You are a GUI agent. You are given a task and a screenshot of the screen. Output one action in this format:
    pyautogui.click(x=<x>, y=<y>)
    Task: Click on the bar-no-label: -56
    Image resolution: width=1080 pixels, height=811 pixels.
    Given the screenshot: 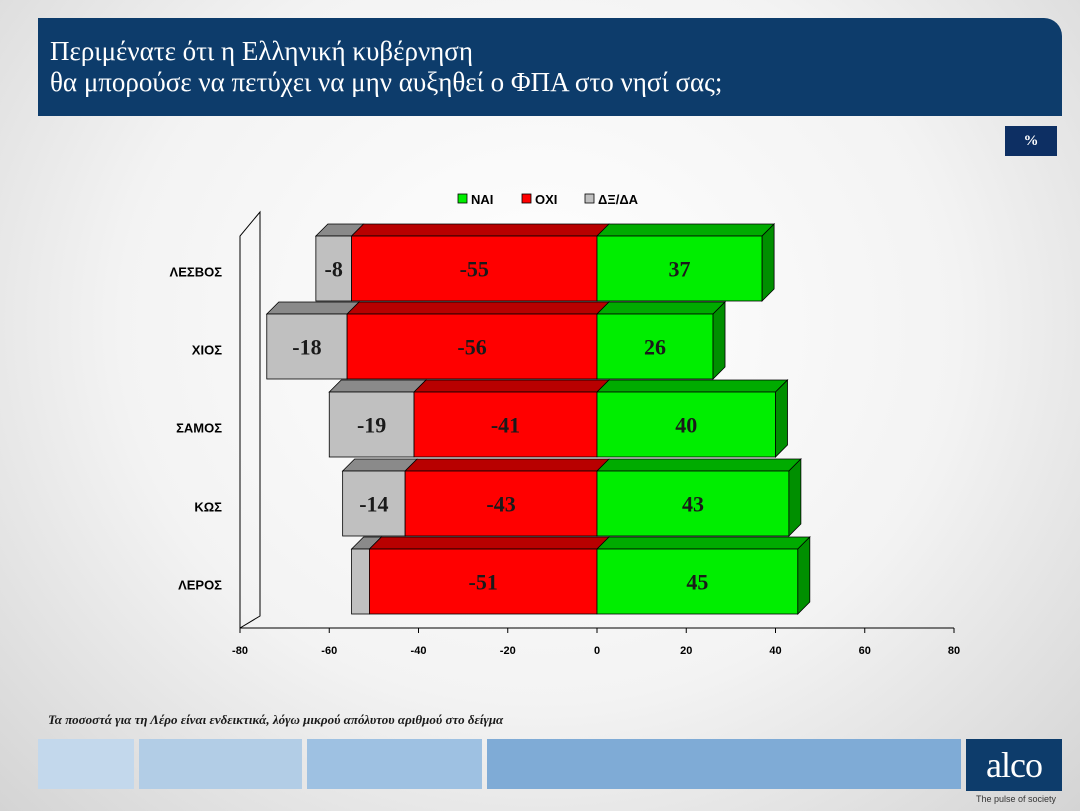 What is the action you would take?
    pyautogui.click(x=471, y=347)
    